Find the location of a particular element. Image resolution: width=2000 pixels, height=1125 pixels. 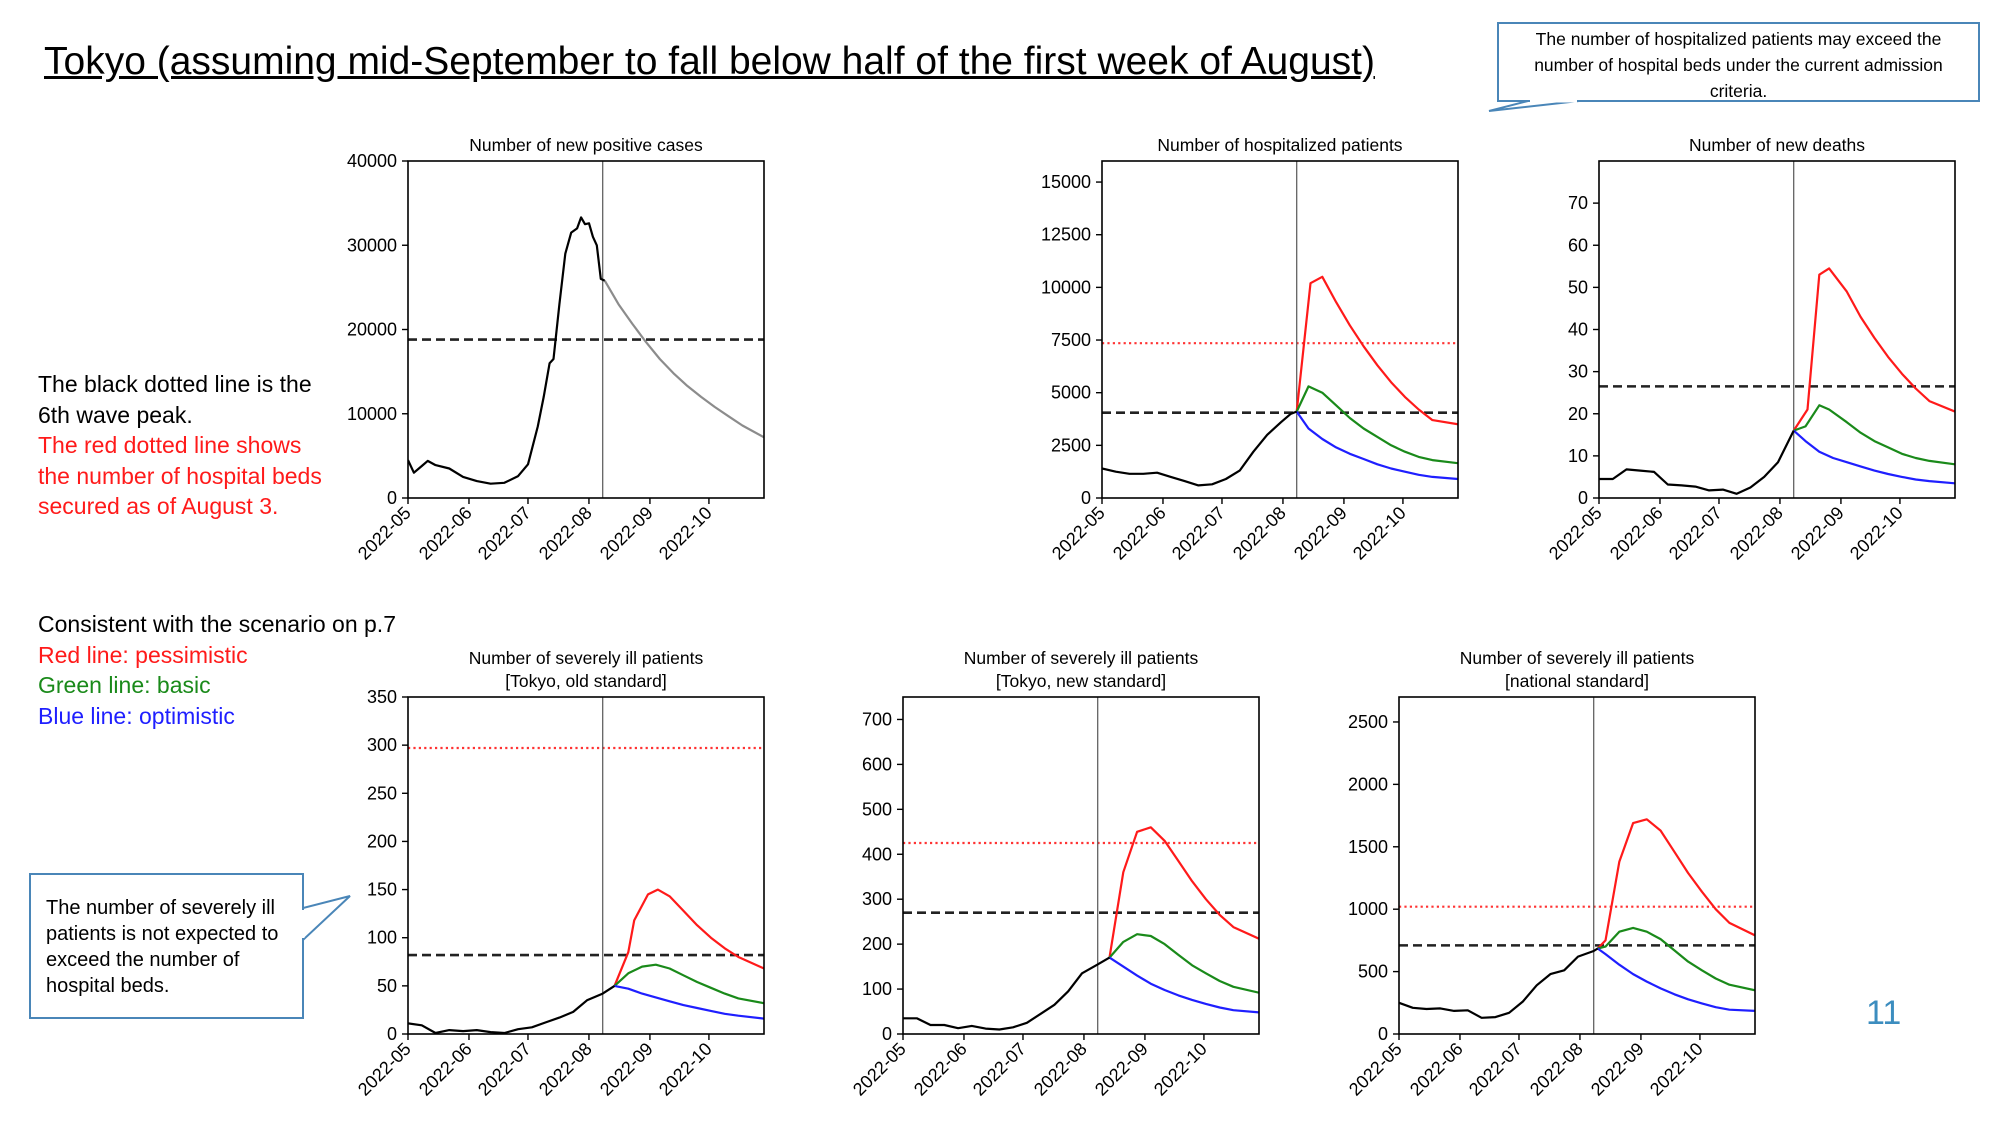

y-tick-label: 250 is located at coordinates (382, 793).